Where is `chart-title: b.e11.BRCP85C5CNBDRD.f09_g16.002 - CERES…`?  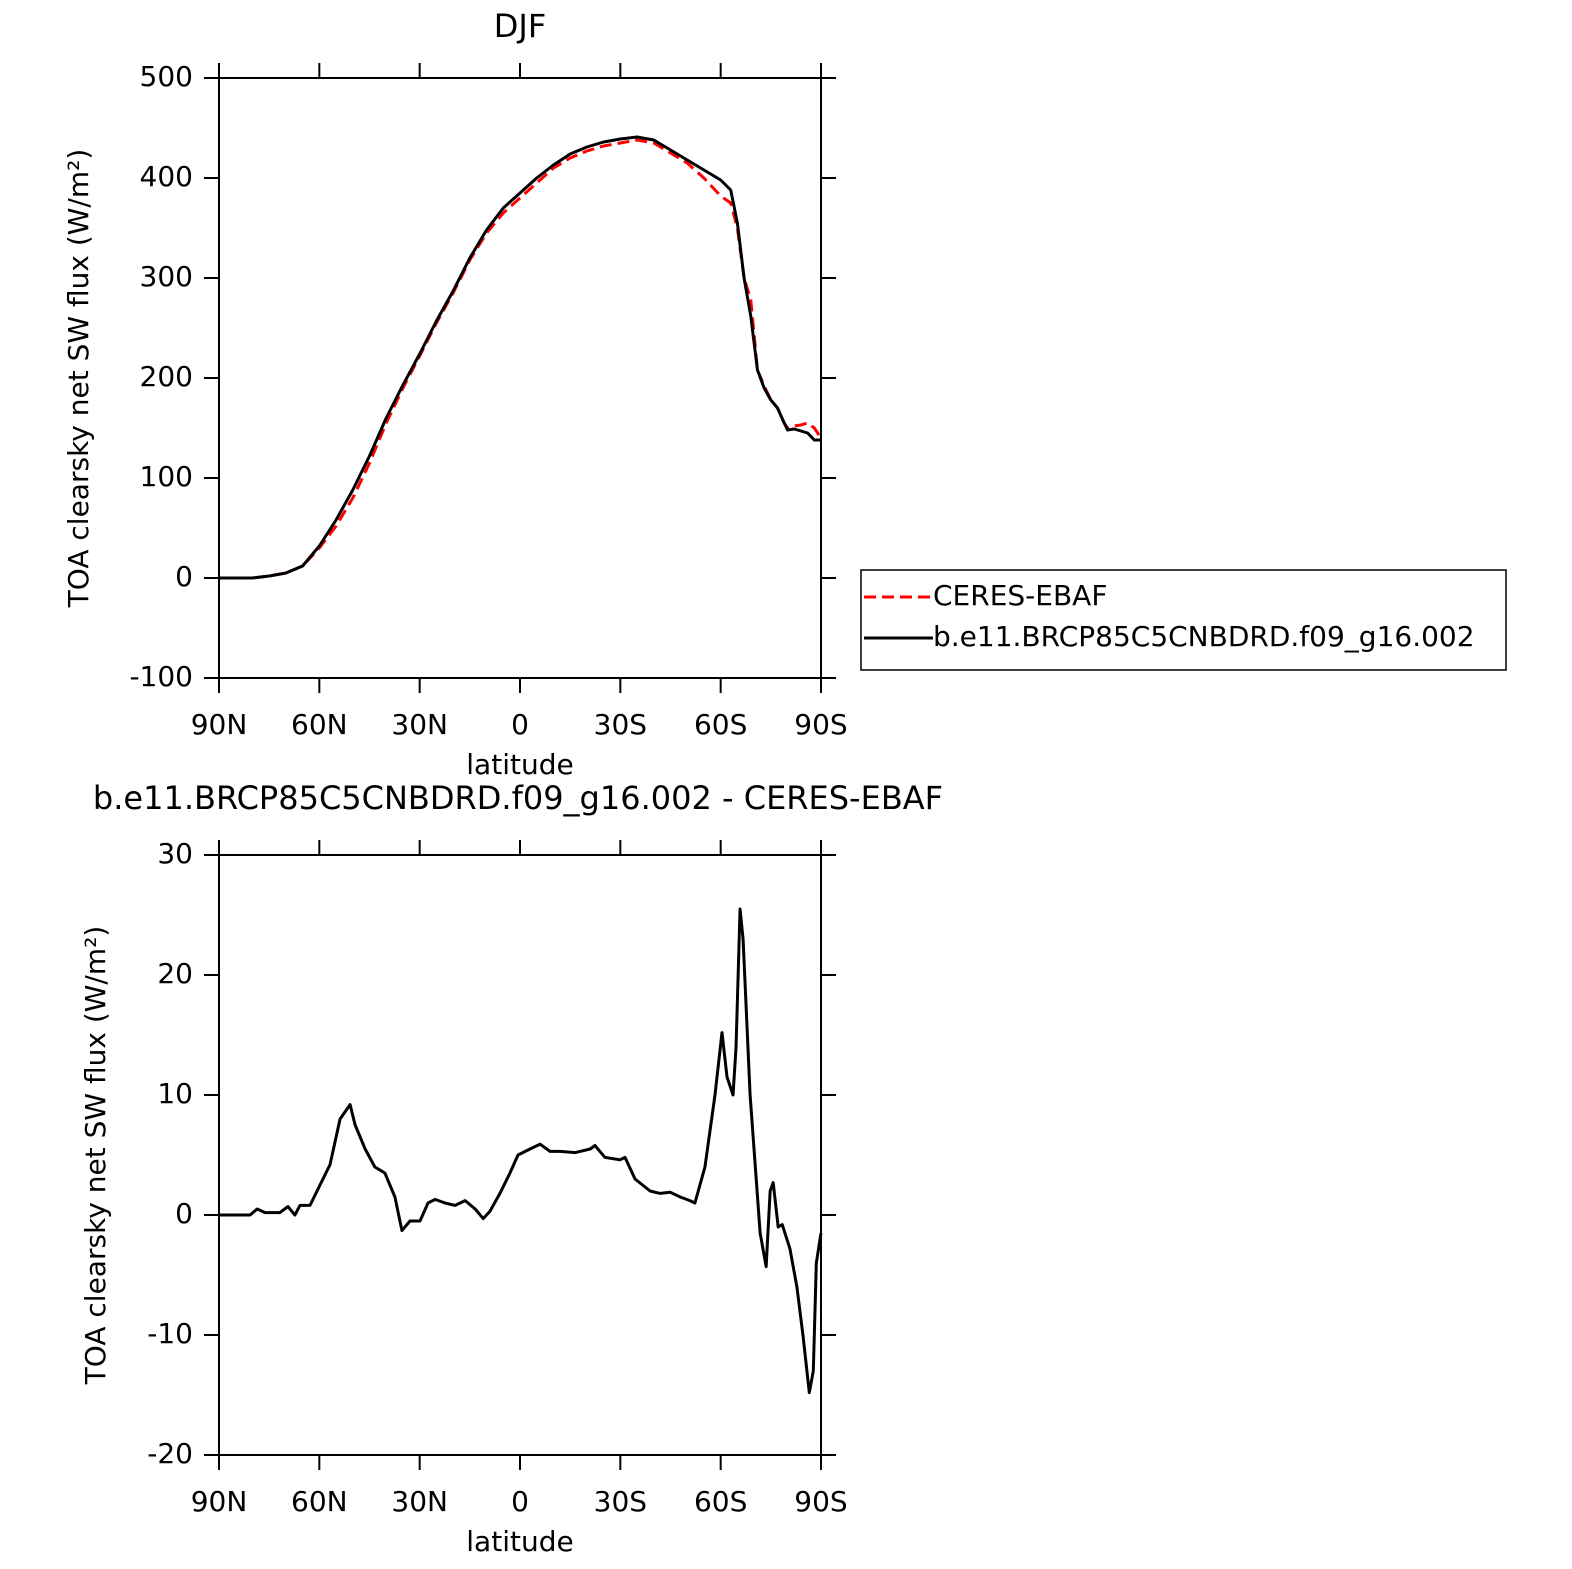
chart-title: b.e11.BRCP85C5CNBDRD.f09_g16.002 - CERES… is located at coordinates (518, 798).